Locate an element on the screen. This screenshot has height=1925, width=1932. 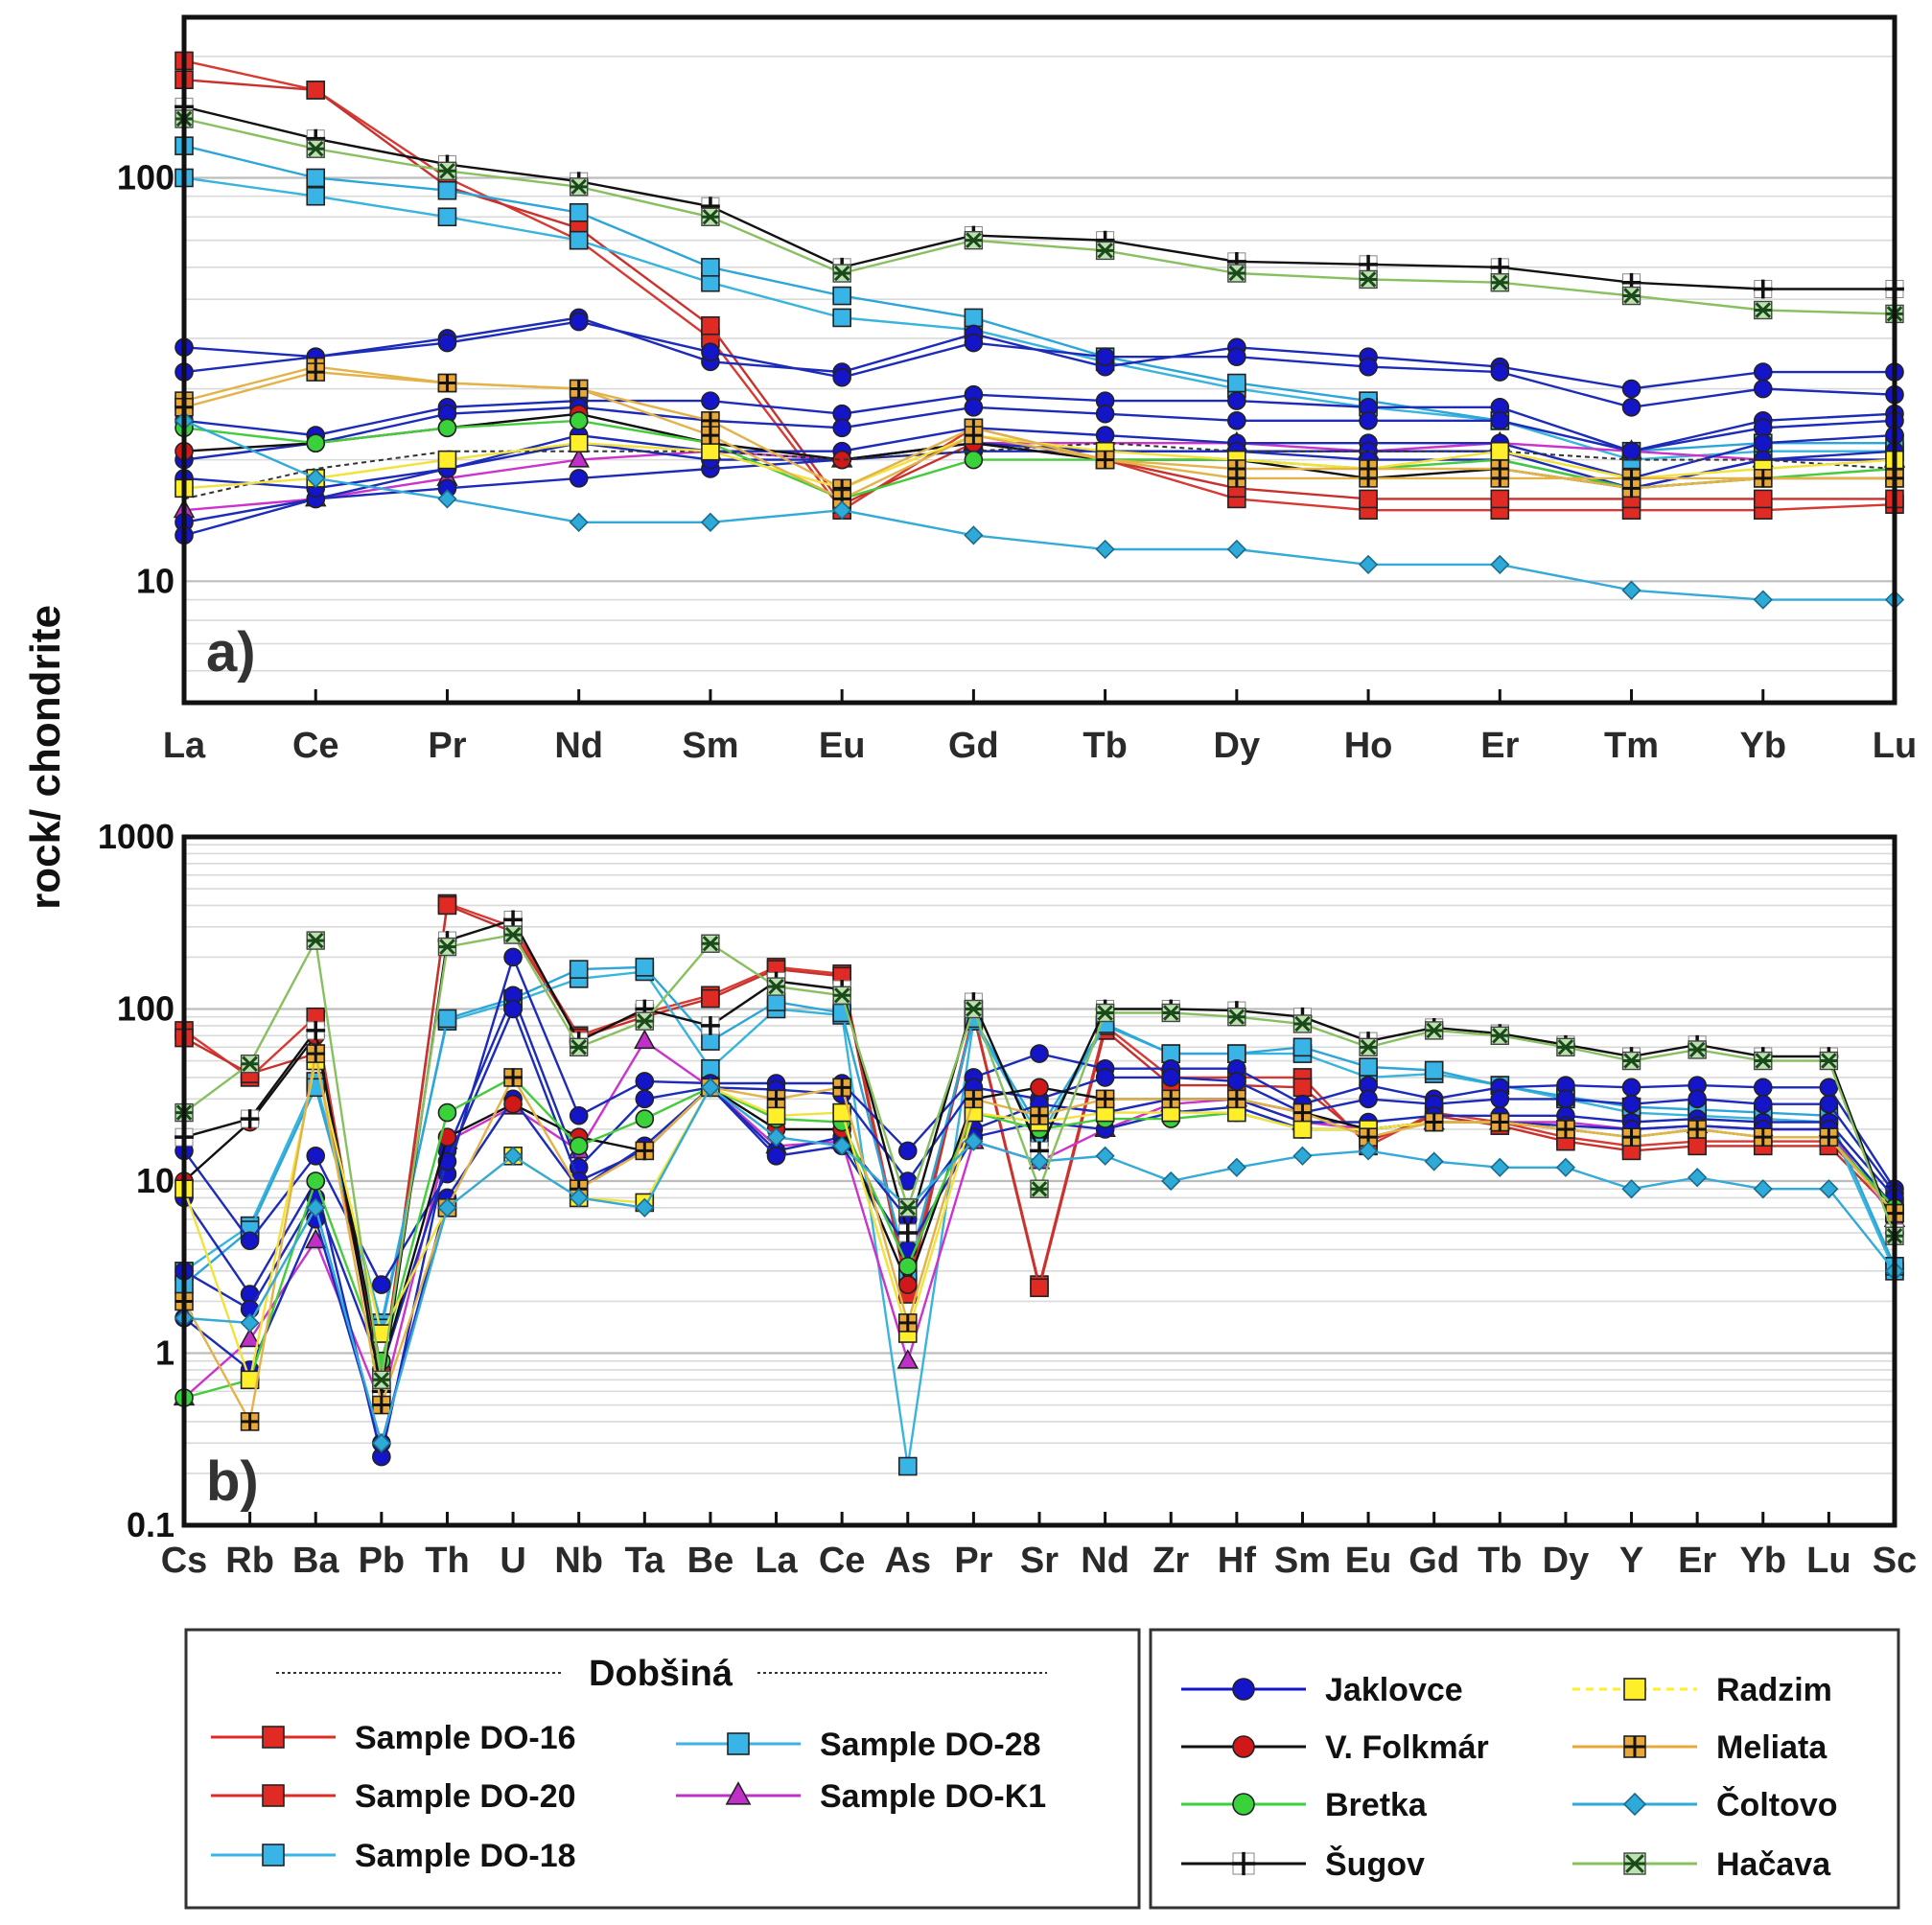
x-tick-label-1-0: Cs is located at coordinates (184, 1561).